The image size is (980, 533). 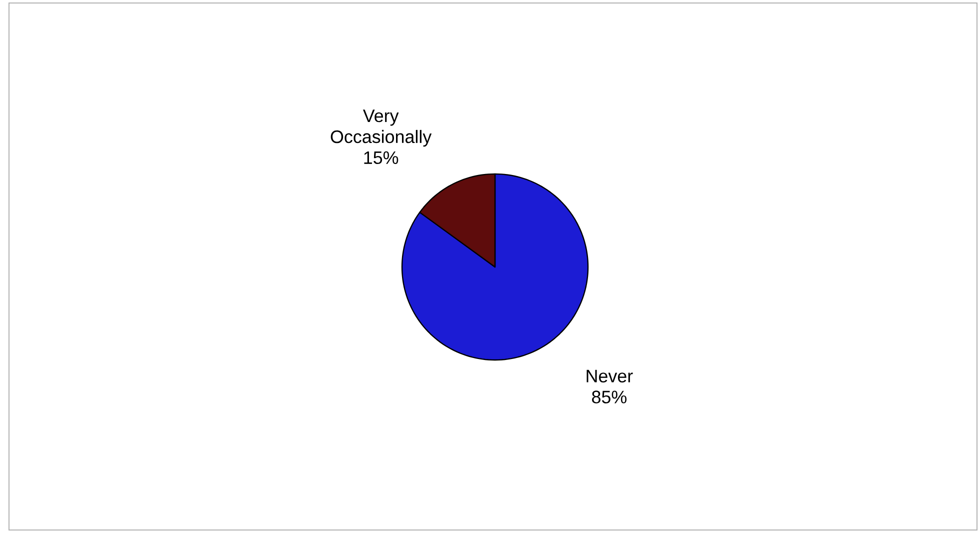 I want to click on slice-label: Never, so click(x=609, y=376).